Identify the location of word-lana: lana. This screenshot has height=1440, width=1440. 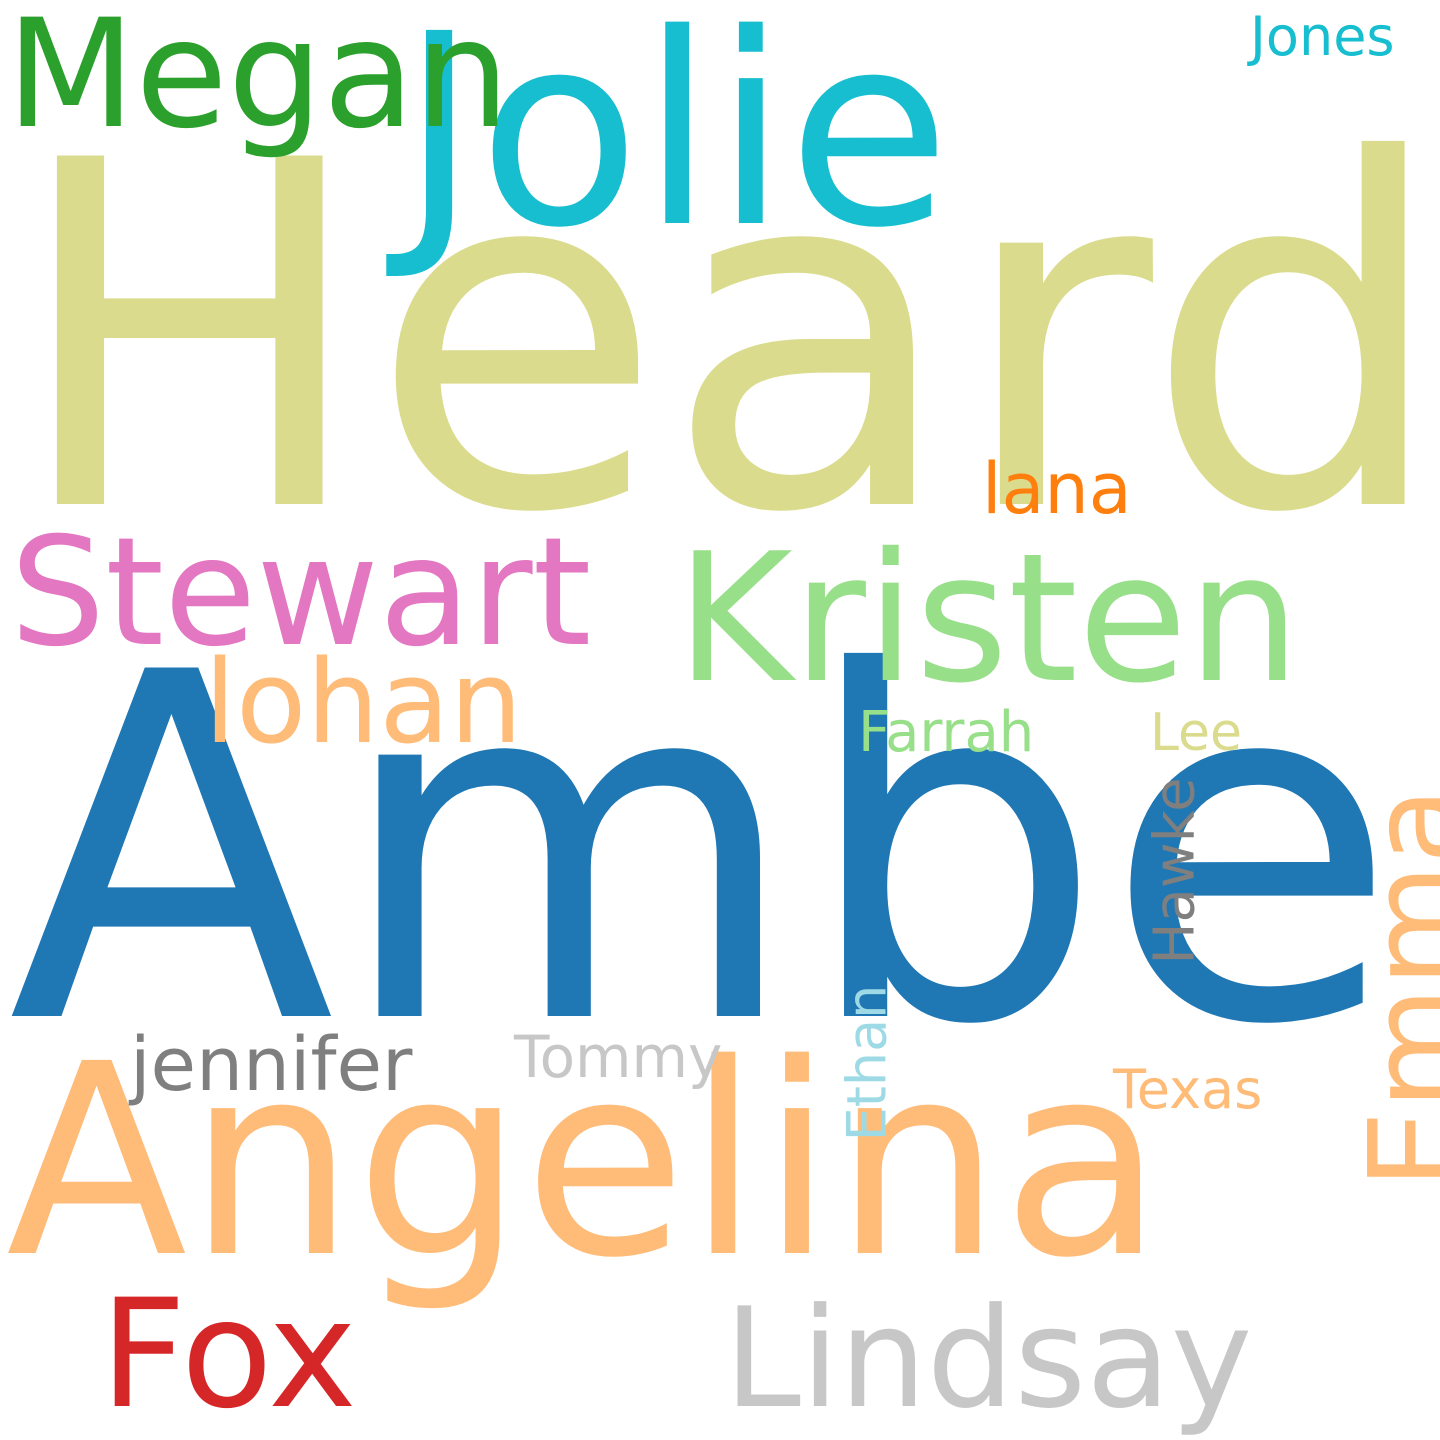
(1057, 489).